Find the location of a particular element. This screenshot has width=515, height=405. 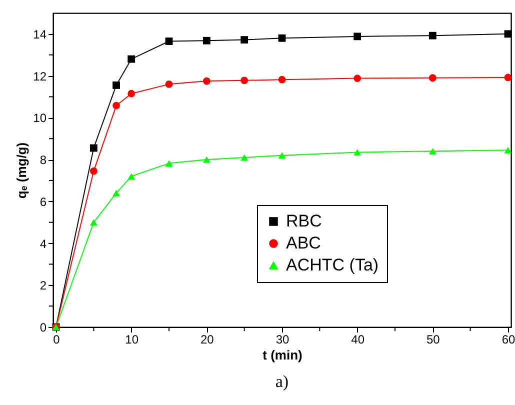

legend-label: RBC is located at coordinates (304, 221).